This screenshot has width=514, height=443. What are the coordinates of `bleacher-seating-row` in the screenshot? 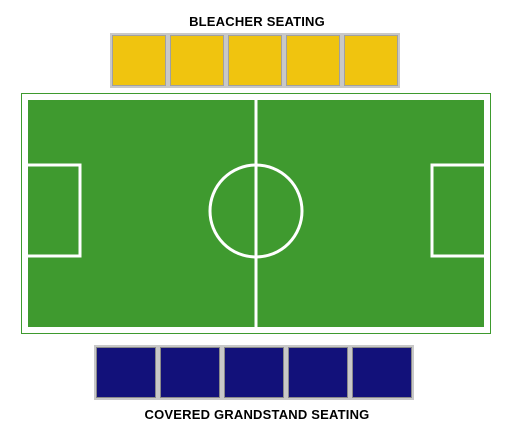 It's located at (255, 60).